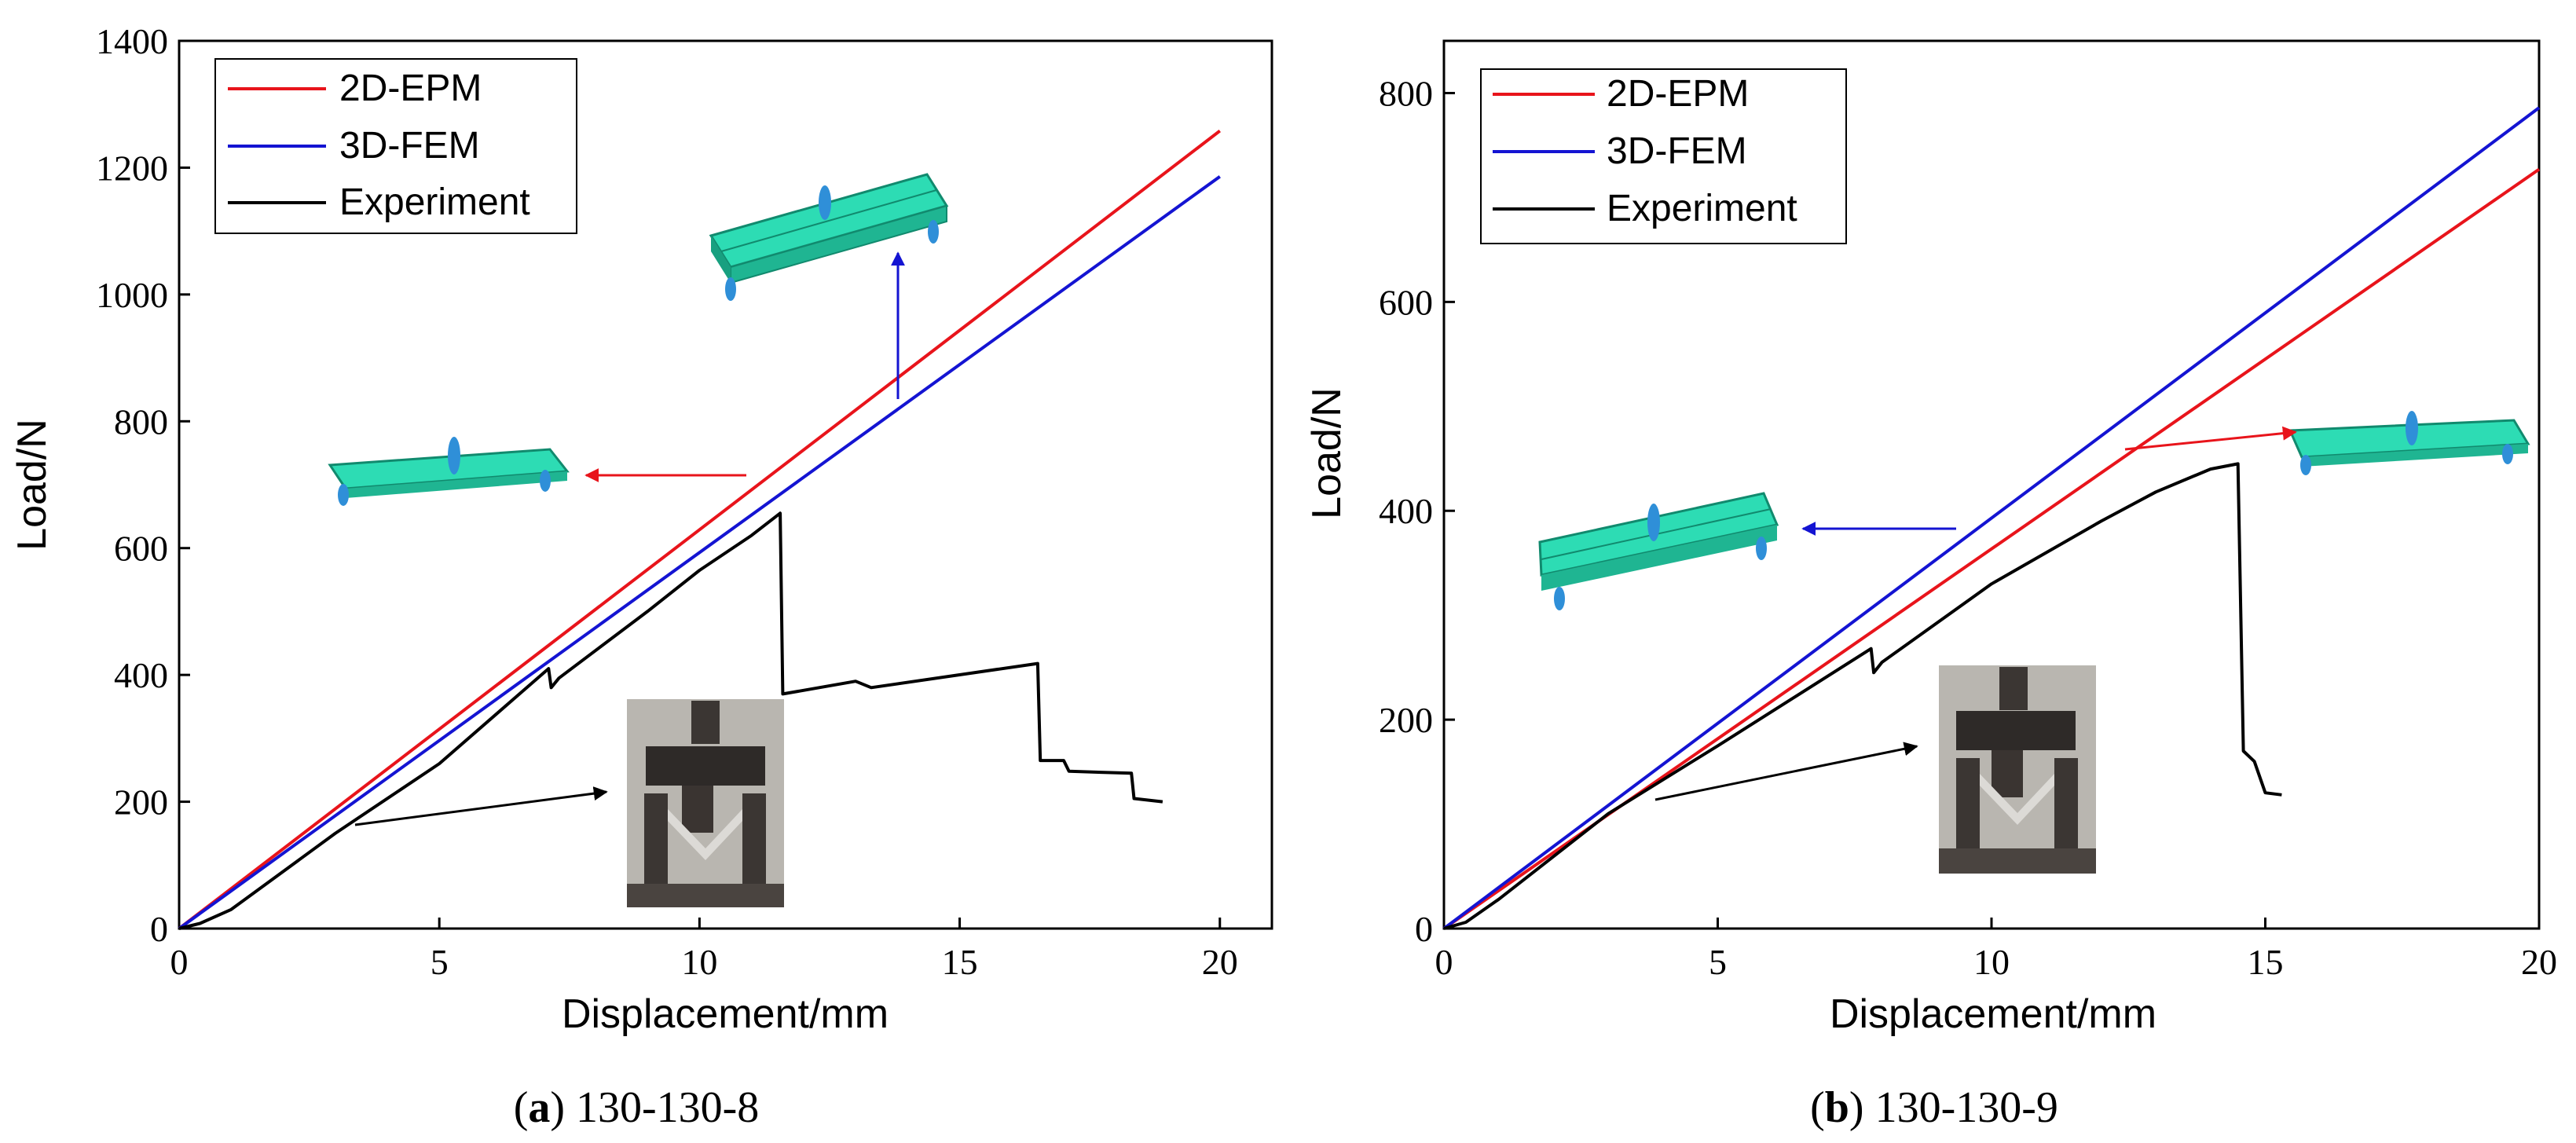  I want to click on legend-b: 2D-EPM 3D-FEM Experiment, so click(1664, 156).